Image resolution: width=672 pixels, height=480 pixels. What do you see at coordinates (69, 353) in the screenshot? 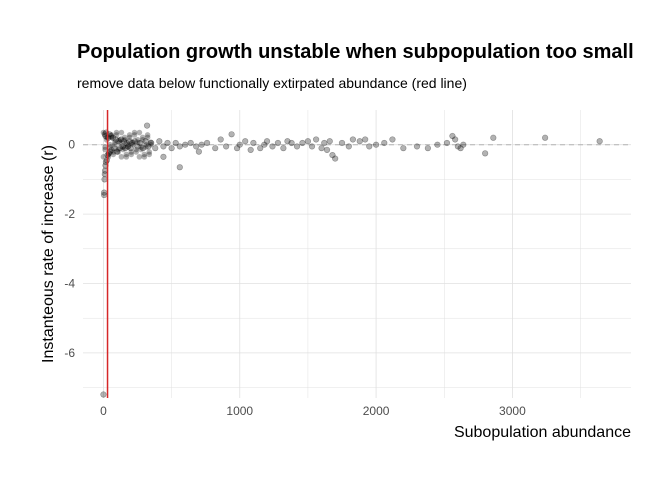
I see `y-tick-label: -6` at bounding box center [69, 353].